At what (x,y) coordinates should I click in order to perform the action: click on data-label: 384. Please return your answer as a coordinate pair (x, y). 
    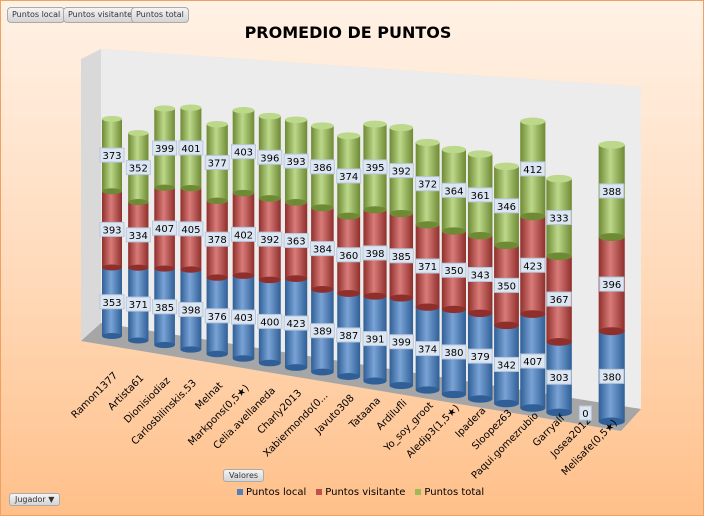
    Looking at the image, I should click on (322, 250).